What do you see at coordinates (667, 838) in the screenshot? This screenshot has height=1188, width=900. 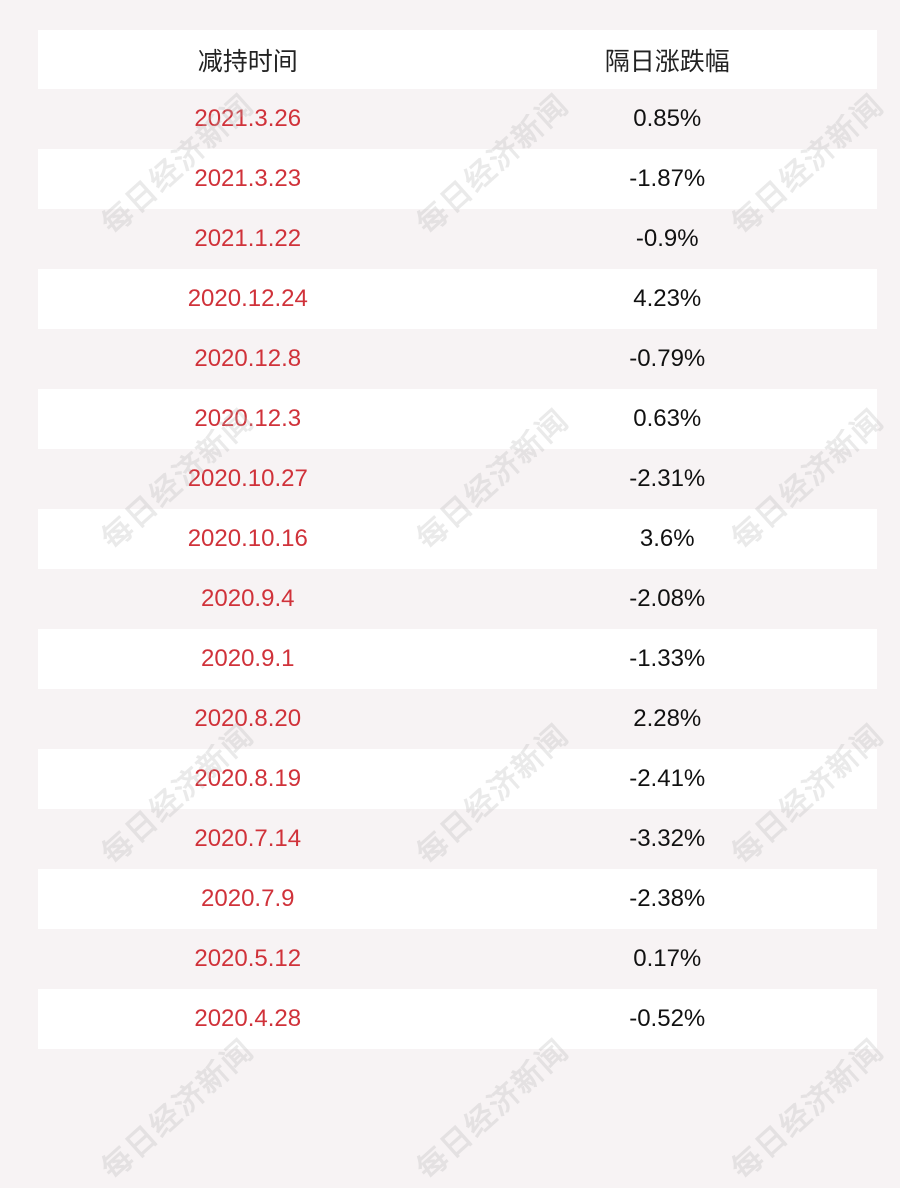 I see `change-cell: -3.32%` at bounding box center [667, 838].